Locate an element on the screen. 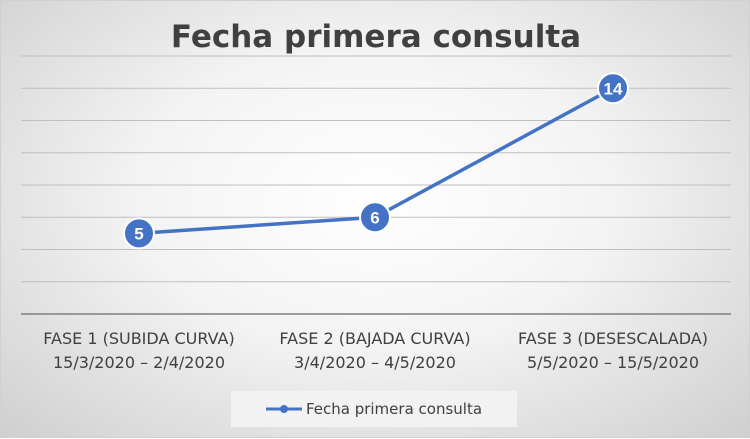 This screenshot has height=439, width=750. legend-label: Fecha primera consulta is located at coordinates (394, 409).